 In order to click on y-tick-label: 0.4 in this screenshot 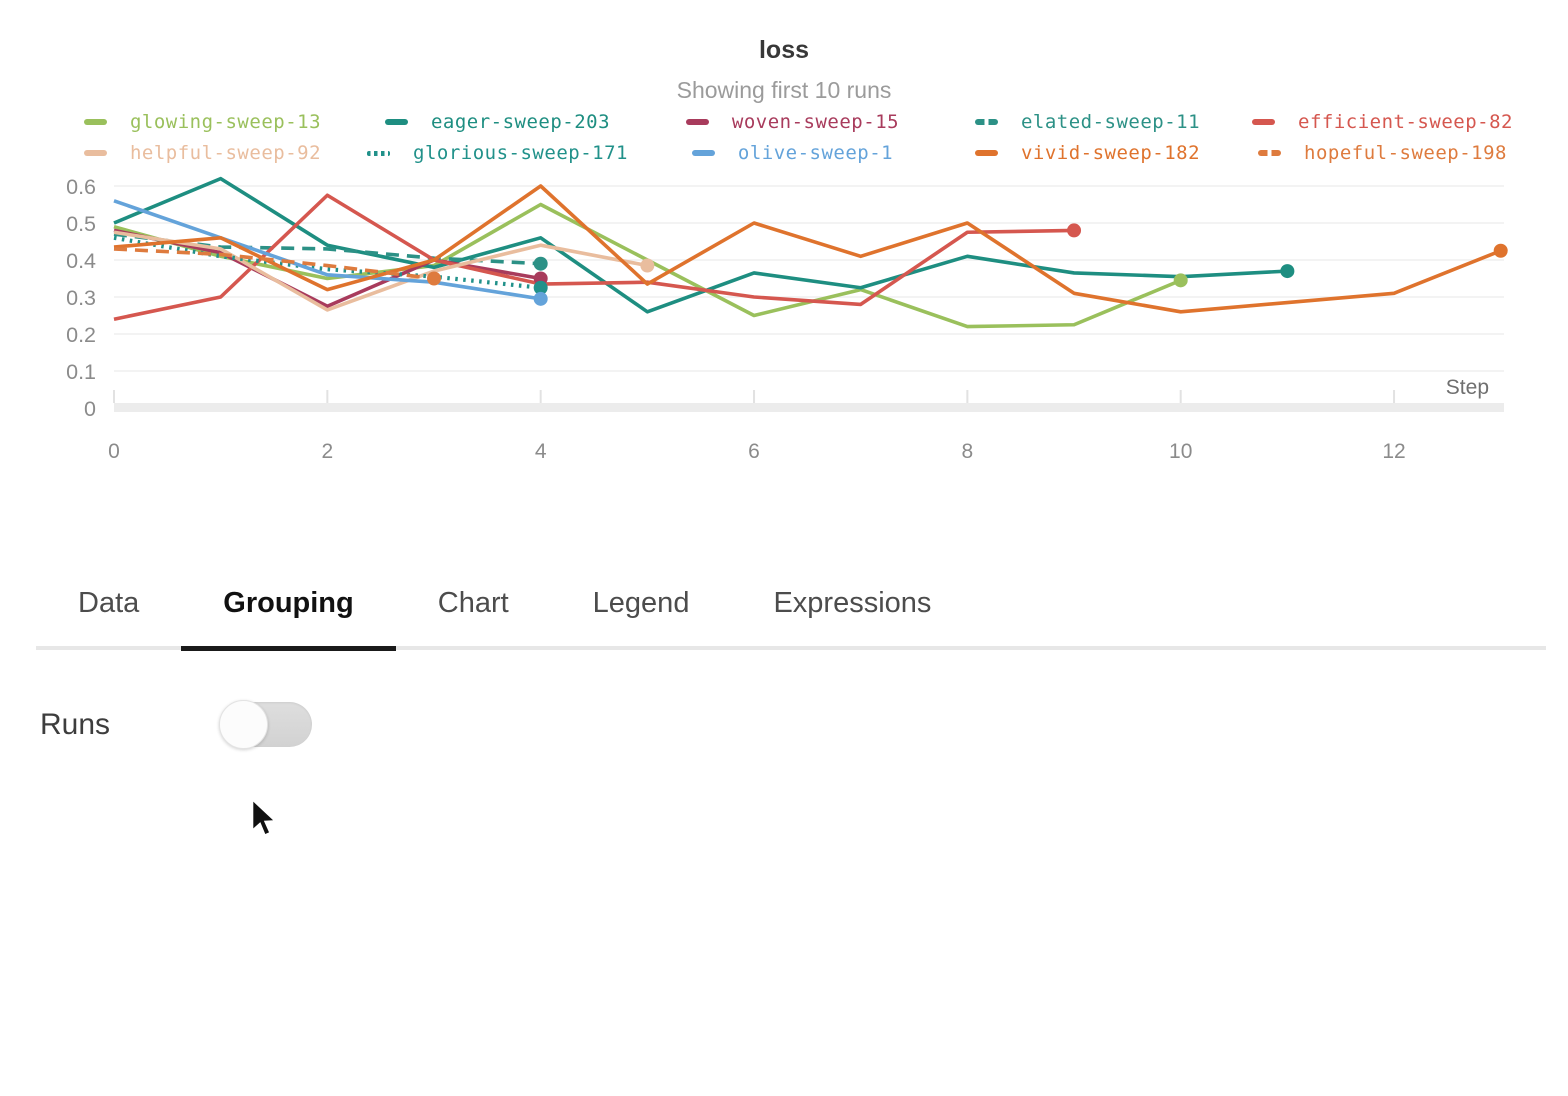, I will do `click(81, 261)`.